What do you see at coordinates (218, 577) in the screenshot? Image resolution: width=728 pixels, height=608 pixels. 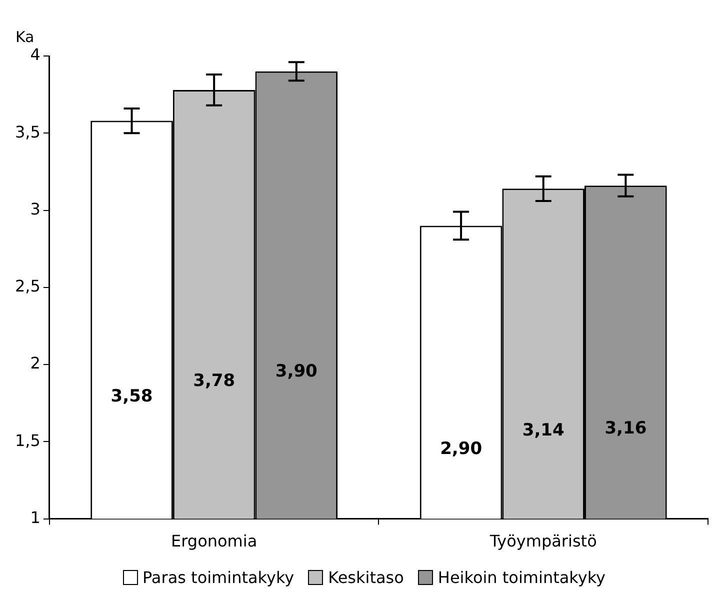 I see `series-label: Paras toimintakyky` at bounding box center [218, 577].